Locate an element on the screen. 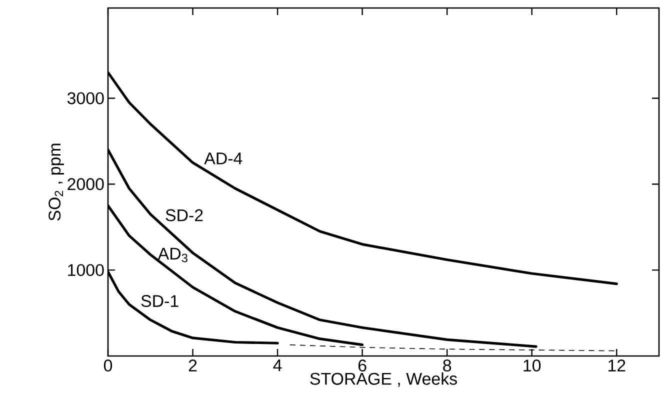 The height and width of the screenshot is (419, 662). series-label: AD$_{3}$ is located at coordinates (173, 255).